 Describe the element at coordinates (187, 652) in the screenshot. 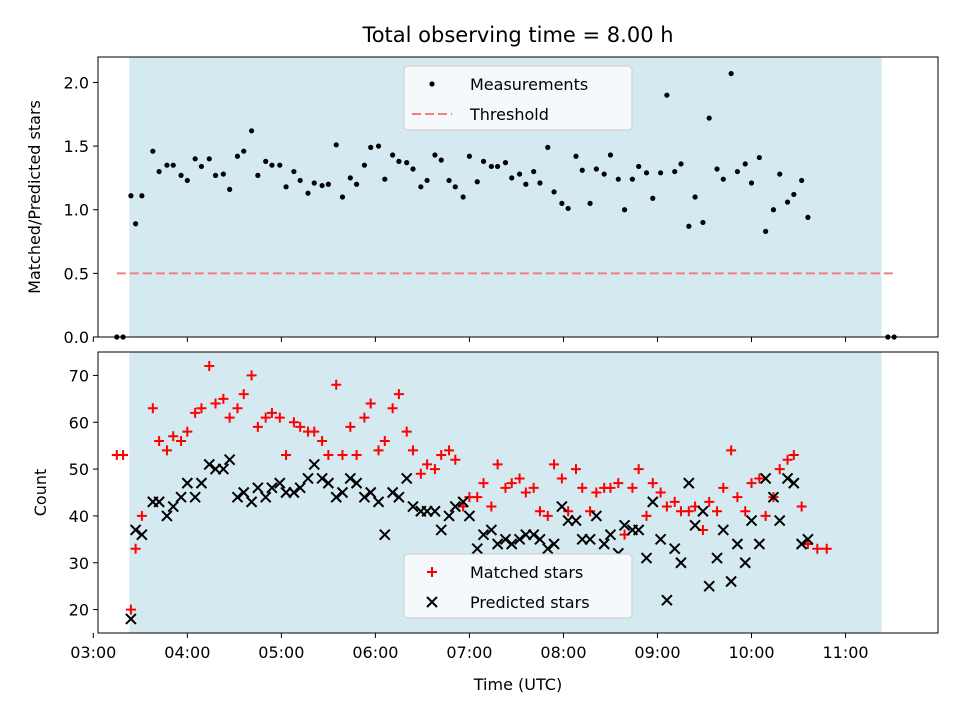

I see `x-tick-label: 04:00` at that location.